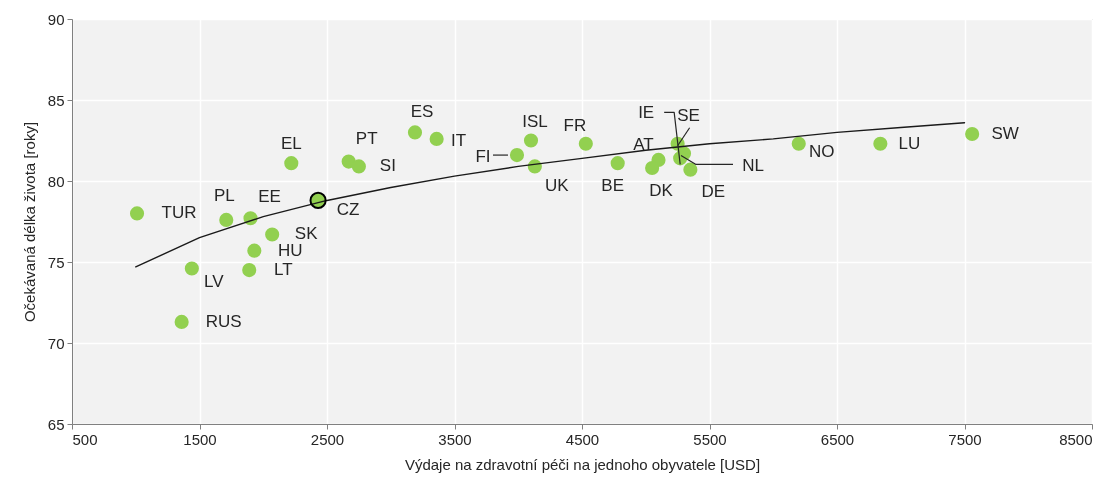  Describe the element at coordinates (822, 151) in the screenshot. I see `annotation: NO` at that location.